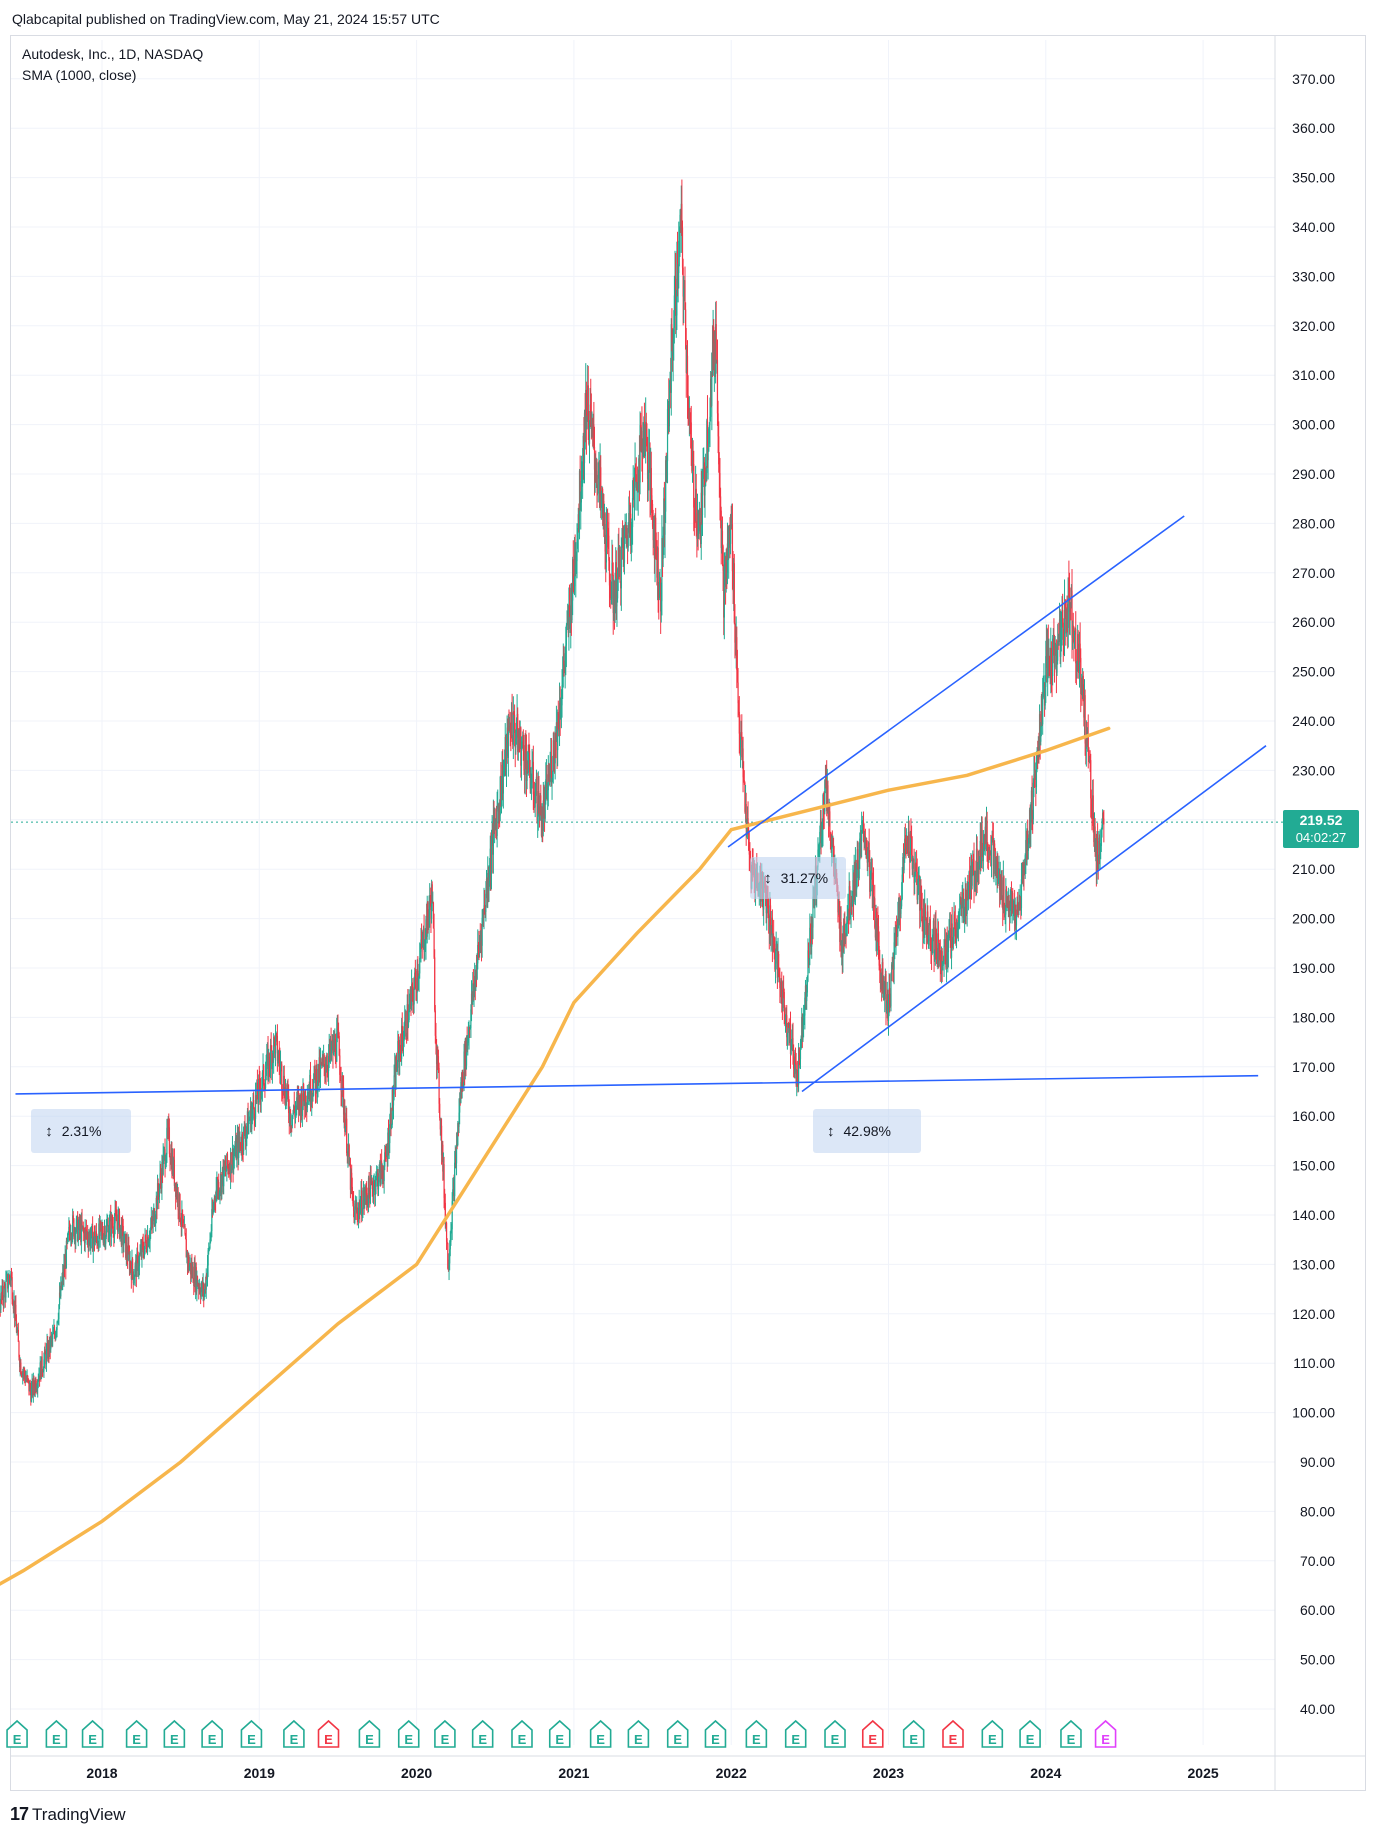 The image size is (1379, 1837). Describe the element at coordinates (573, 1773) in the screenshot. I see `x-tick-label: 2021` at that location.